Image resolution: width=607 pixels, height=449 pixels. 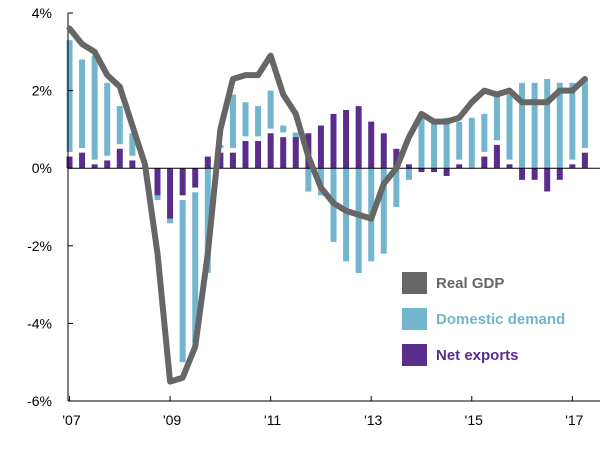 I want to click on legend-item-net-exports-label: Net exports, so click(x=477, y=355).